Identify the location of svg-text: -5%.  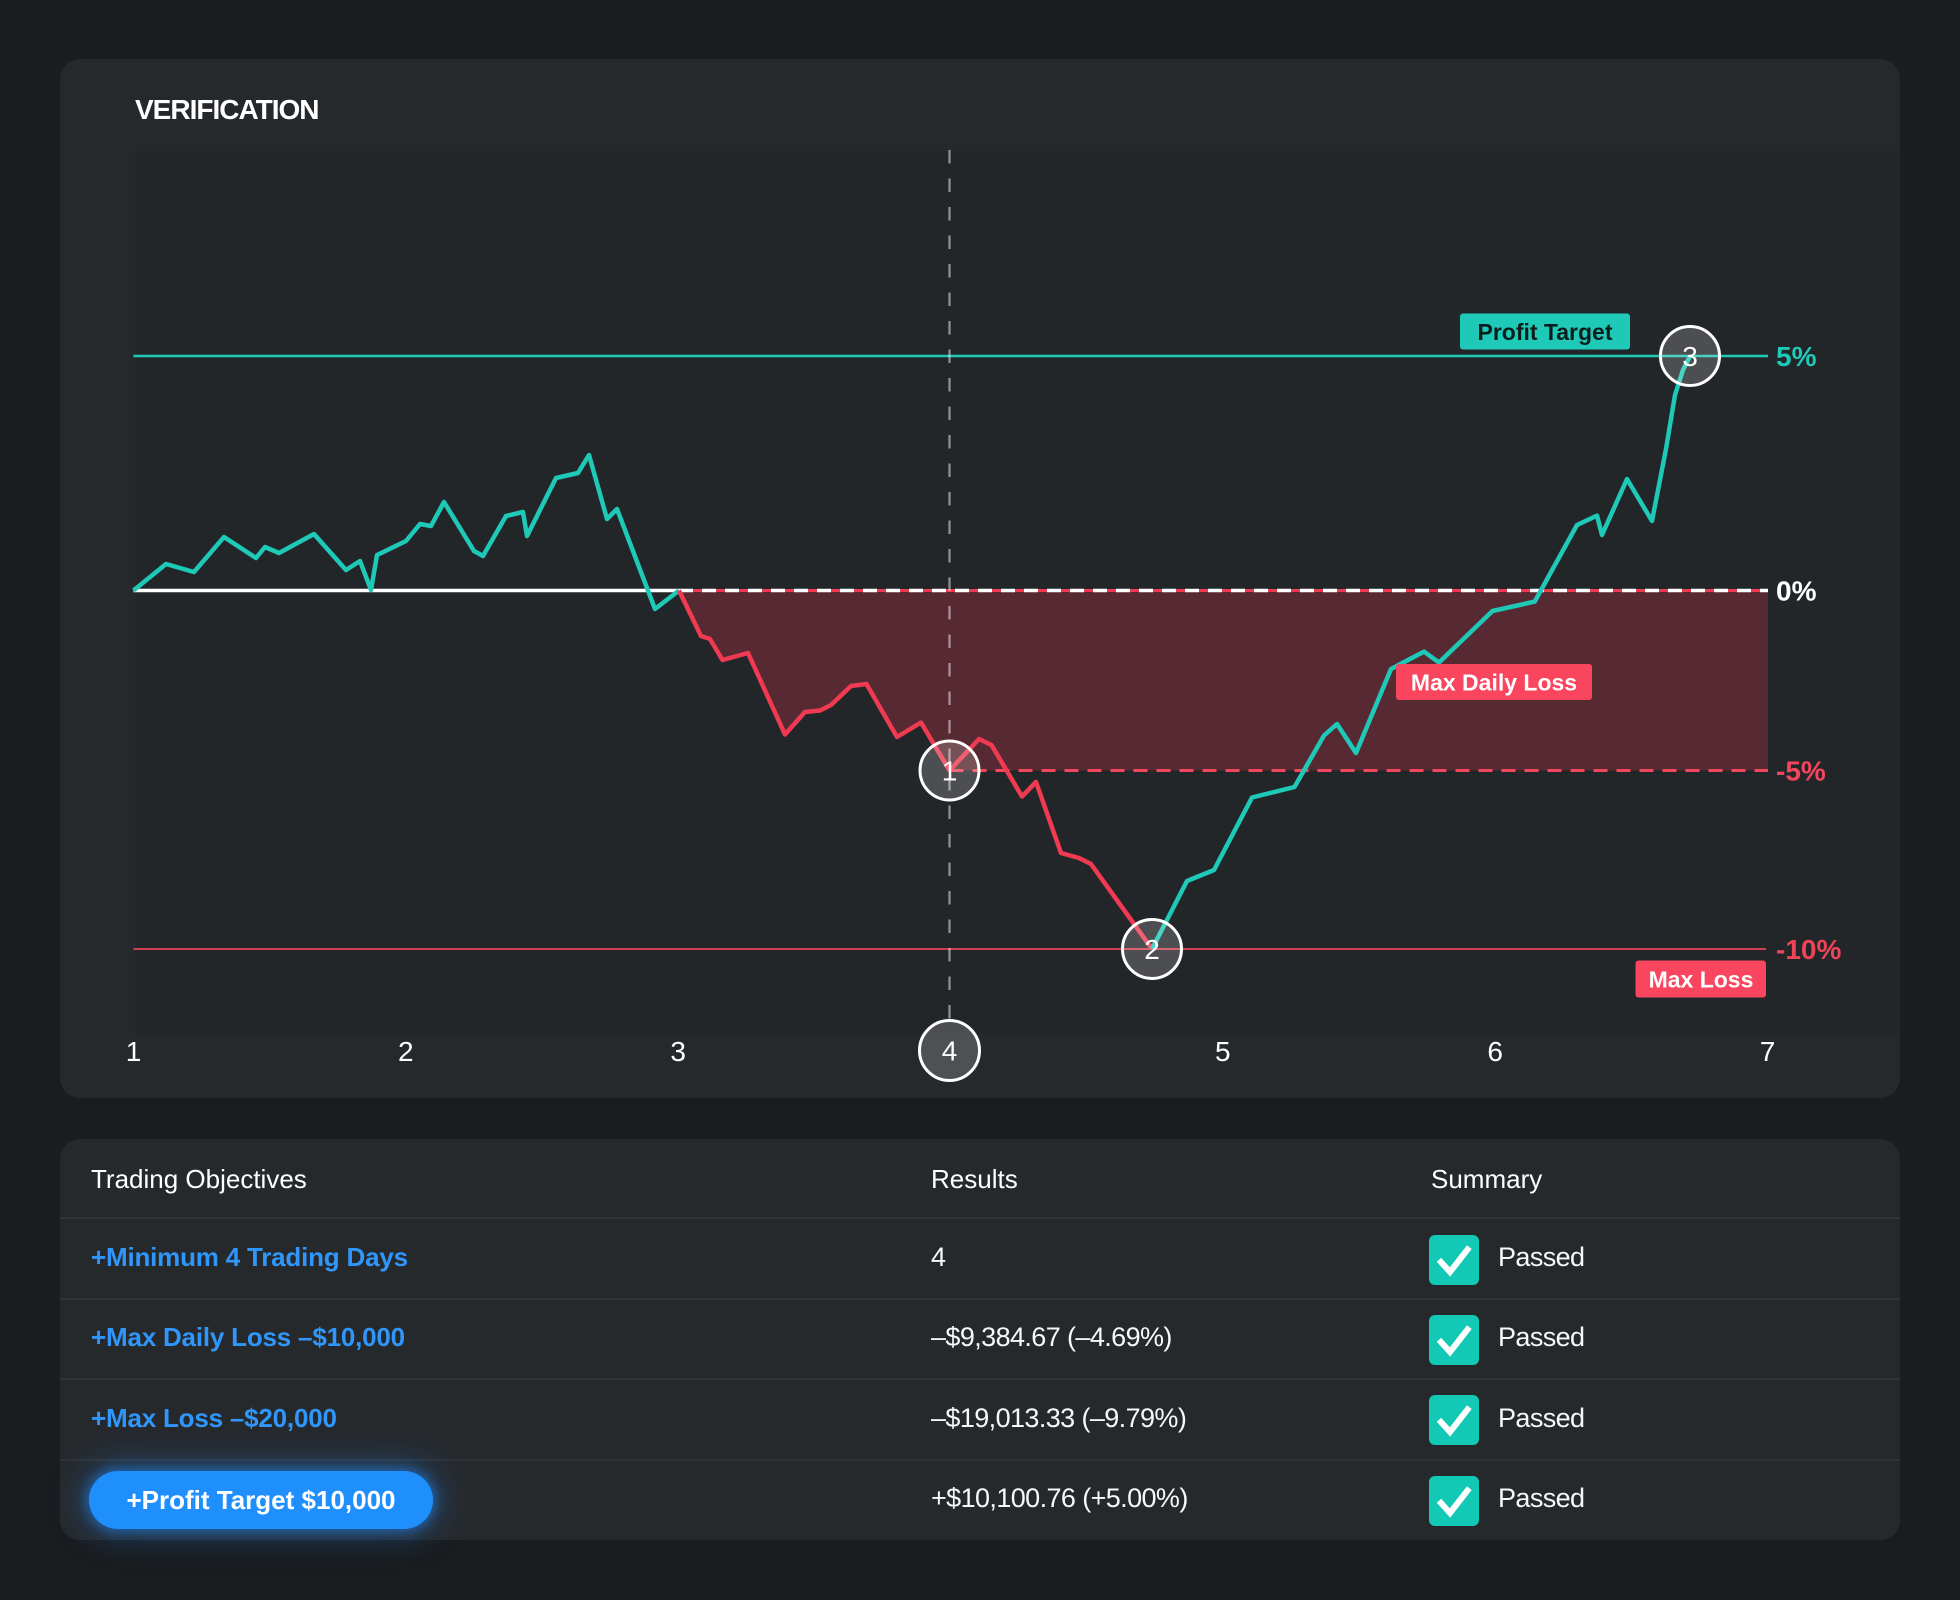
(1801, 771).